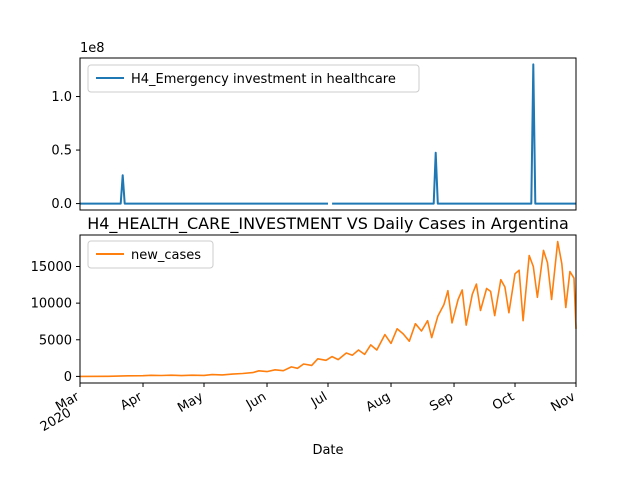  Describe the element at coordinates (61, 151) in the screenshot. I see `top-y-tick-label: 0.5` at that location.